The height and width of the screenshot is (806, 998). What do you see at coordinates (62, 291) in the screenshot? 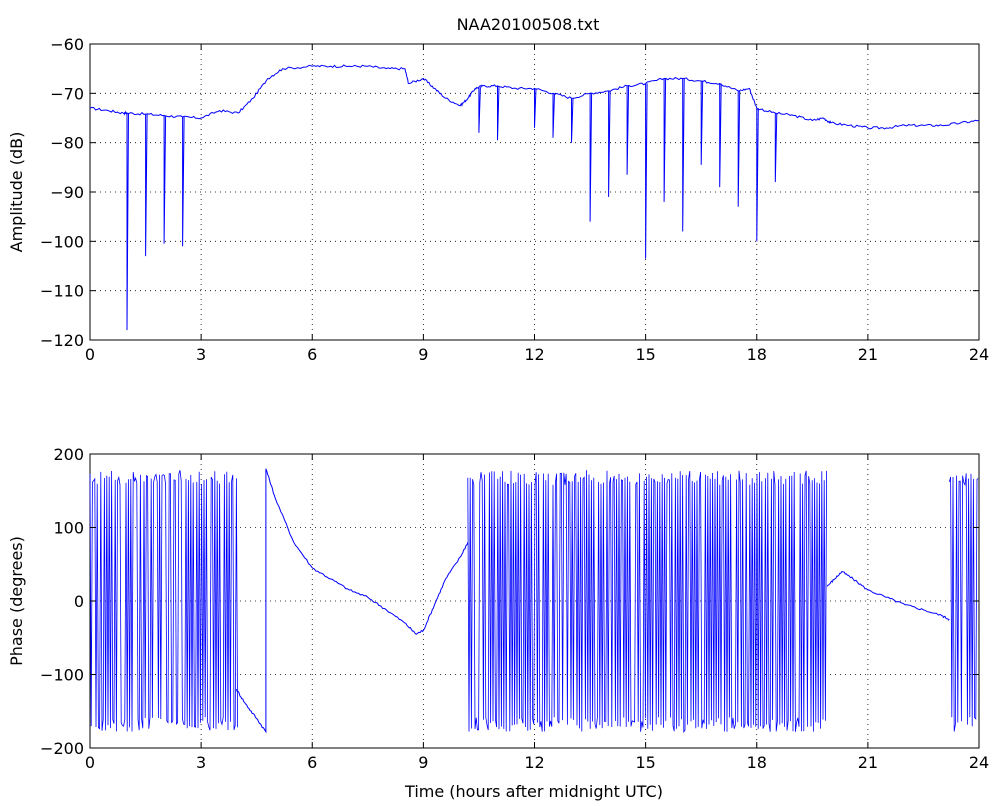
I see `amplitude-ytick-label: −110` at bounding box center [62, 291].